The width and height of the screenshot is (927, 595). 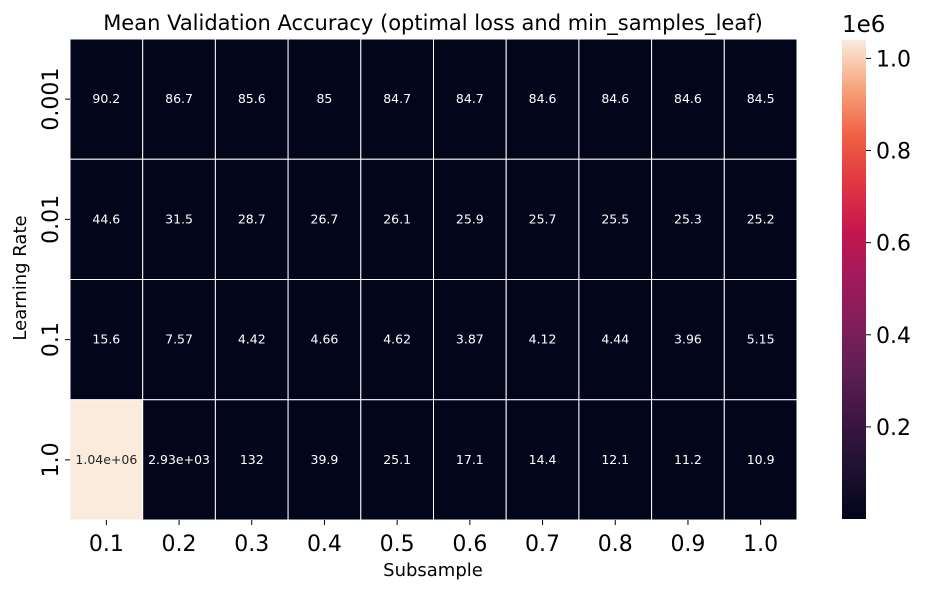 What do you see at coordinates (854, 279) in the screenshot?
I see `colorbar` at bounding box center [854, 279].